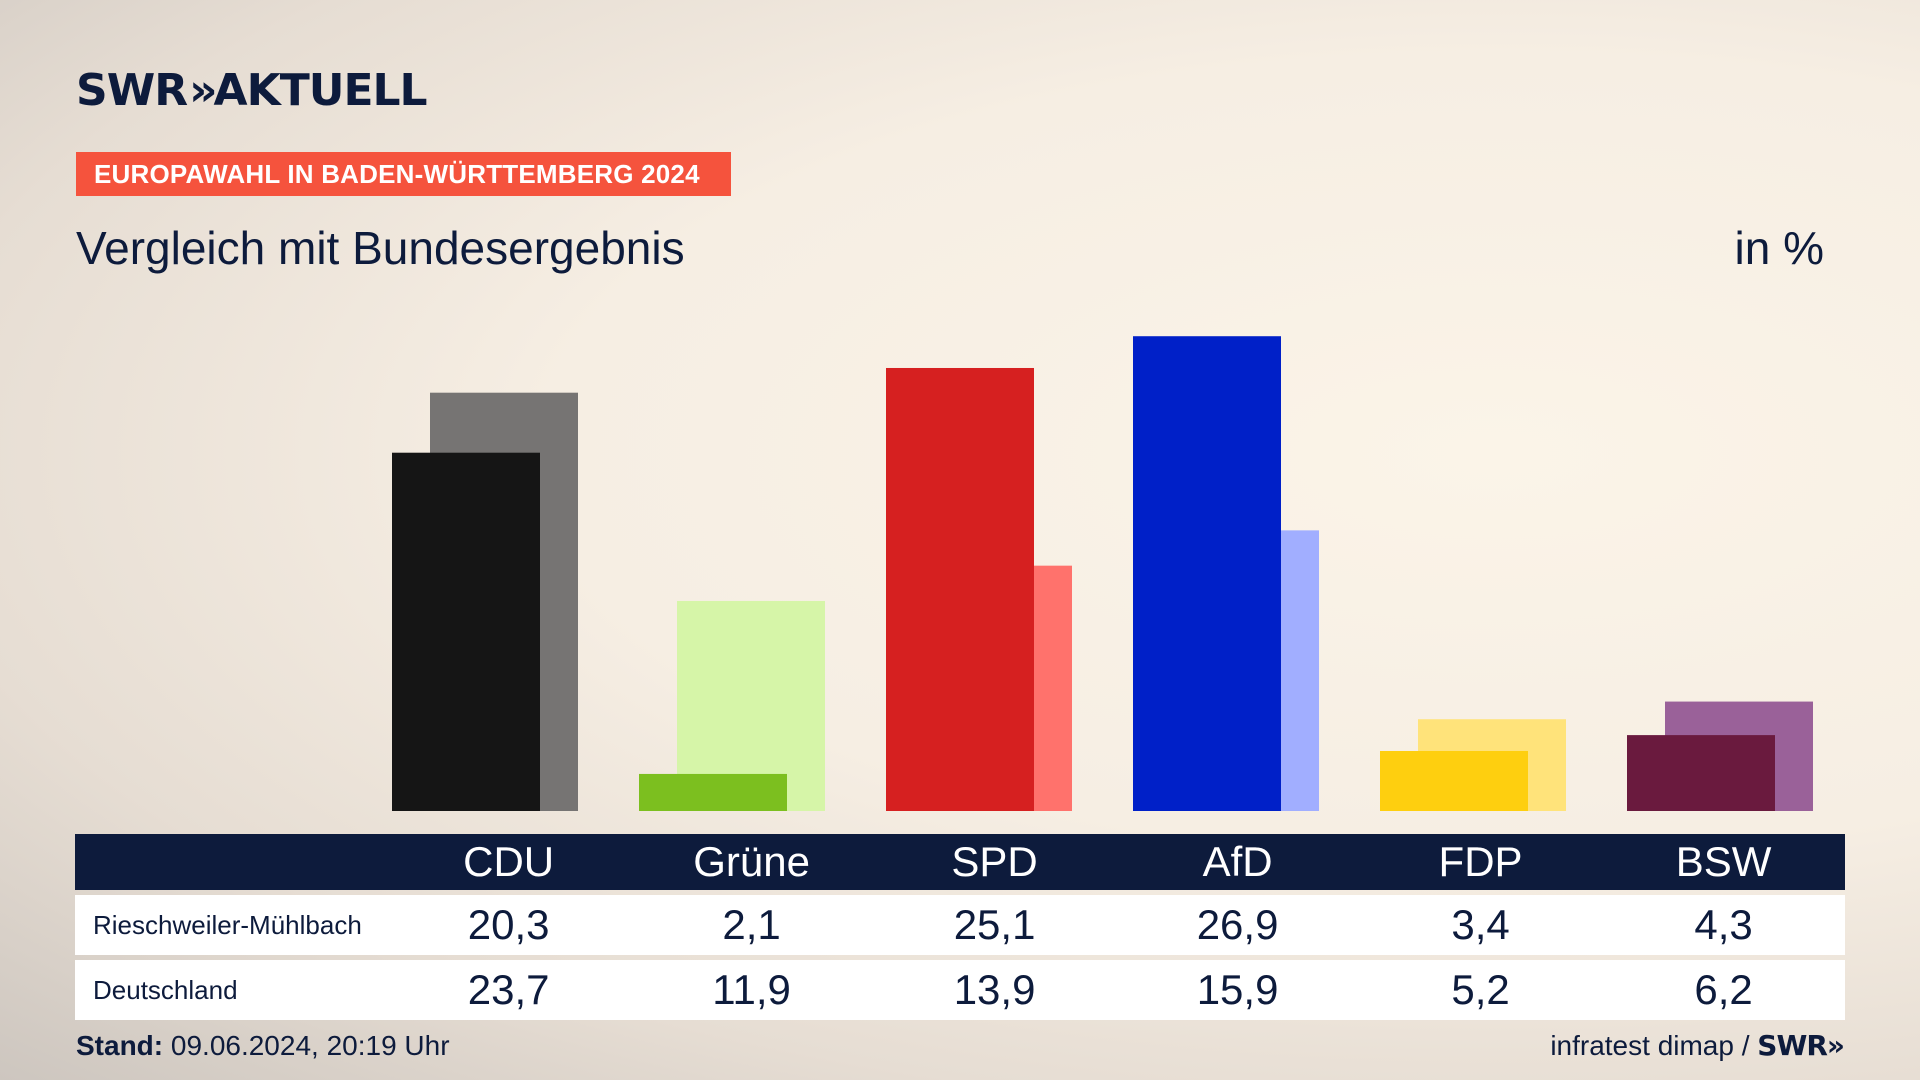 The width and height of the screenshot is (1920, 1080). What do you see at coordinates (1723, 861) in the screenshot?
I see `party-label: BSW` at bounding box center [1723, 861].